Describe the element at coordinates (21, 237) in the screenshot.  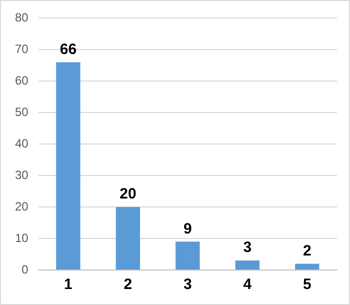
I see `y-tick-label: 10` at that location.